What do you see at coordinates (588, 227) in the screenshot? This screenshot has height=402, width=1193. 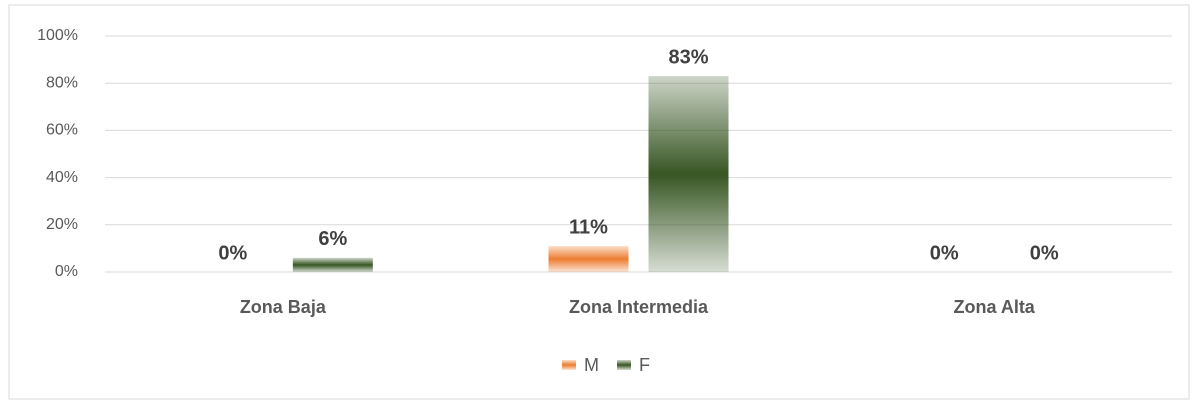 I see `data-label: 11%` at bounding box center [588, 227].